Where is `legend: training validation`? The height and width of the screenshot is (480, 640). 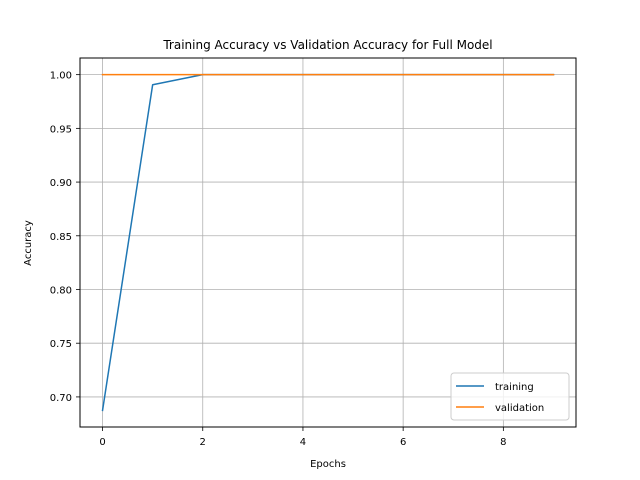 legend: training validation is located at coordinates (510, 396).